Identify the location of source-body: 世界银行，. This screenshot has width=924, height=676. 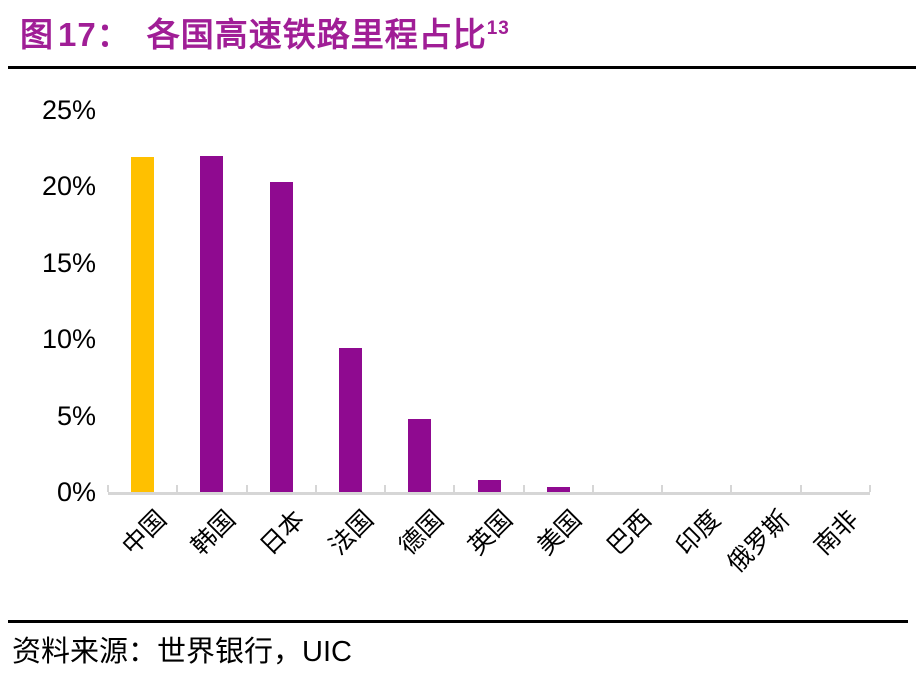
(230, 652).